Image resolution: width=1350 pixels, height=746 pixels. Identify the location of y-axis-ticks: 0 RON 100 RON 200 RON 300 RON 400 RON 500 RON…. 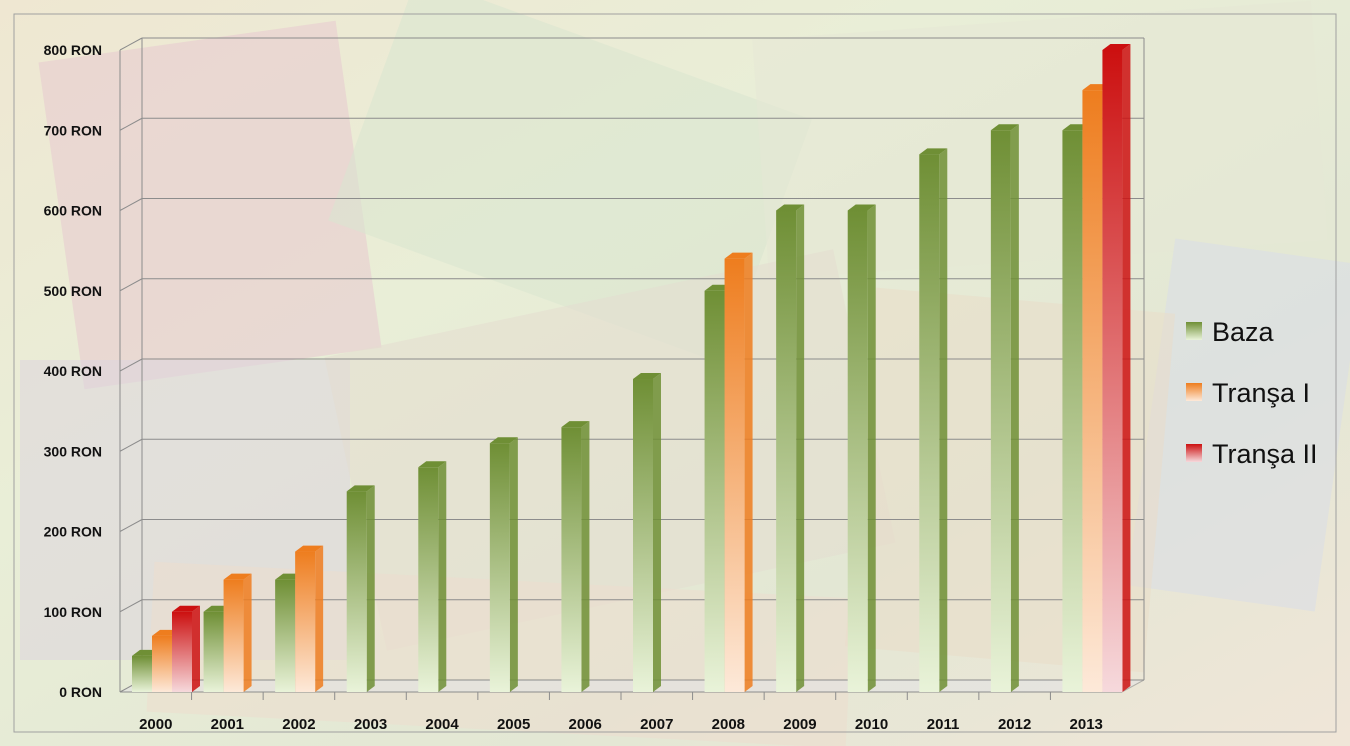
(73, 371).